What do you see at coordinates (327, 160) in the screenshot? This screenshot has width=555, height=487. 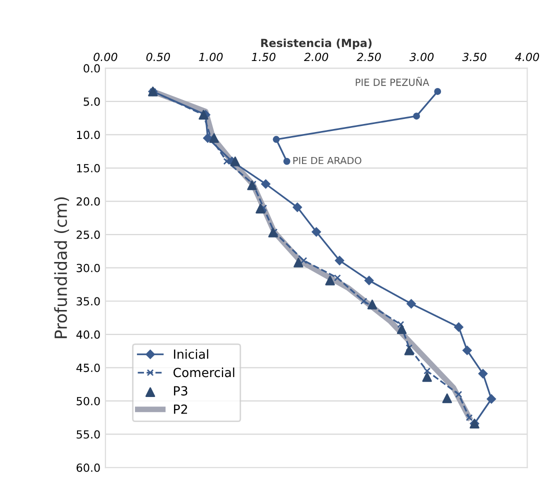 I see `annotation: PIE DE ARADO` at bounding box center [327, 160].